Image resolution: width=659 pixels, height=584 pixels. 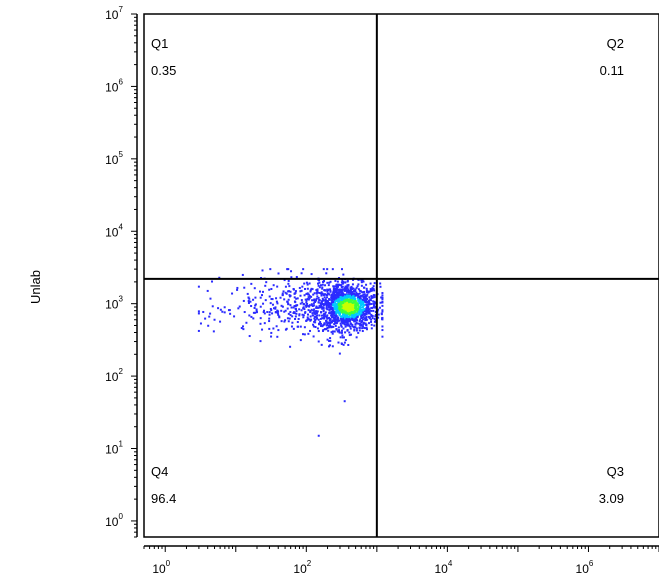 What do you see at coordinates (290, 352) in the screenshot?
I see `event-dots` at bounding box center [290, 352].